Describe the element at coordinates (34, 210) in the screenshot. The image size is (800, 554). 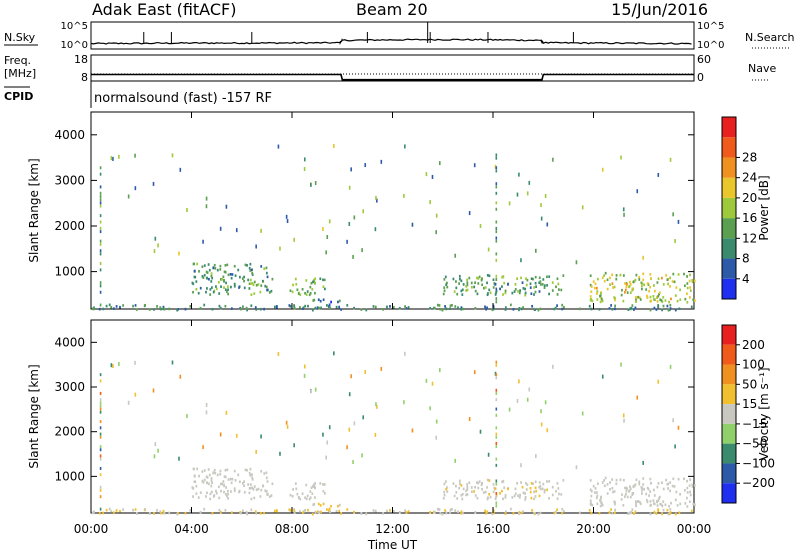
I see `power-panel-ylabel: Slant Range [km]` at that location.